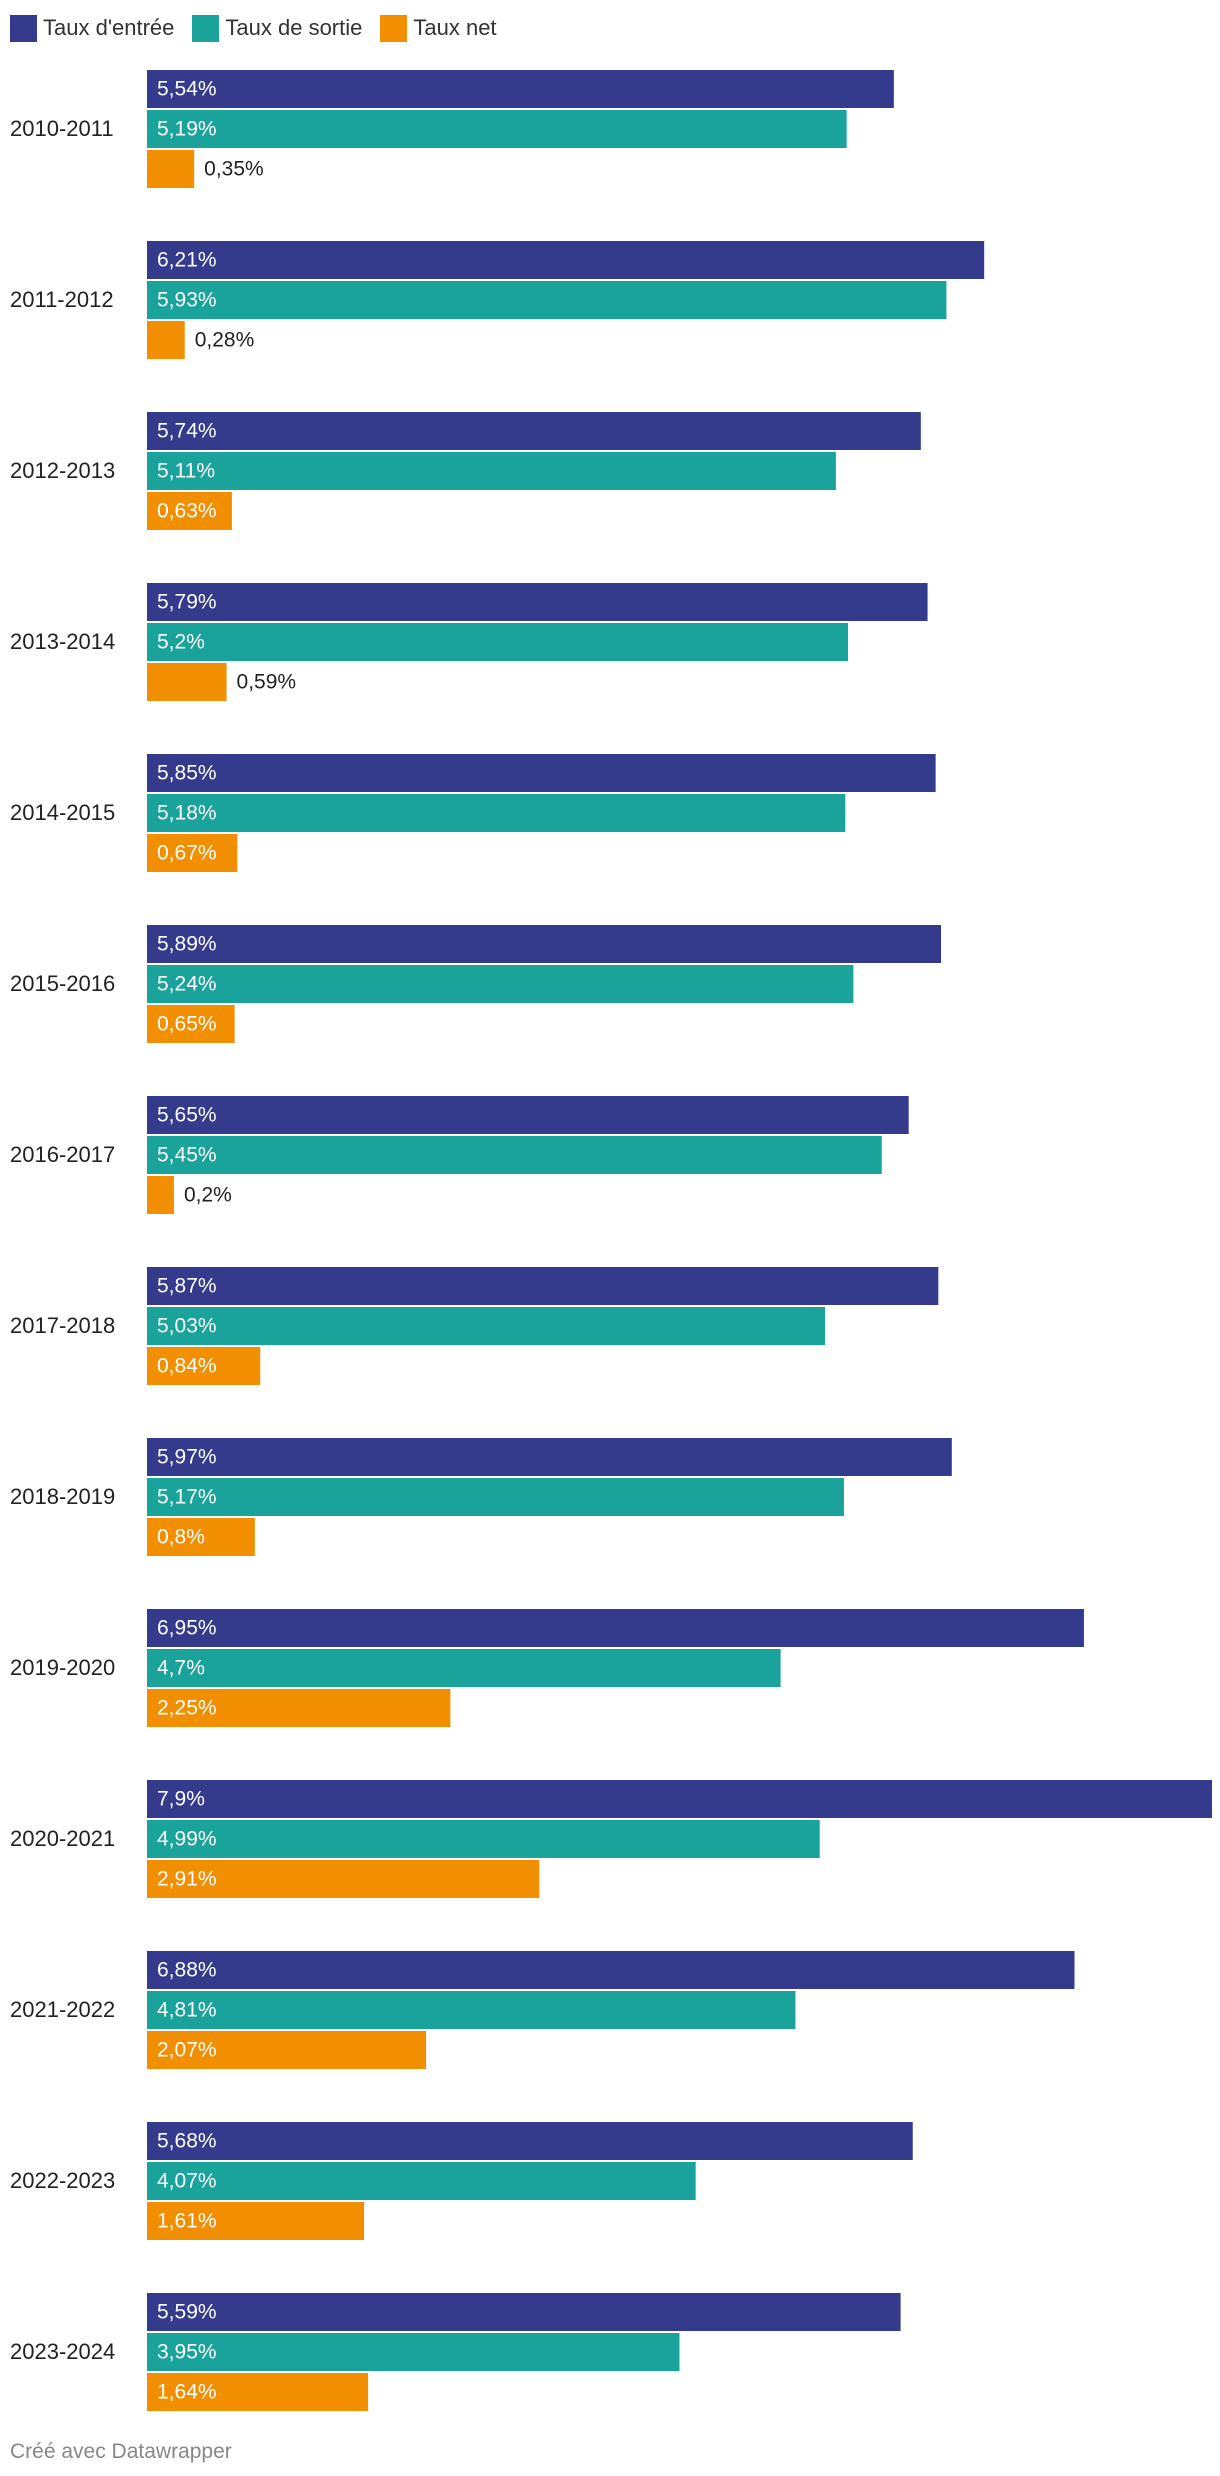 This screenshot has height=2476, width=1220. What do you see at coordinates (549, 1457) in the screenshot?
I see `bar-taux-d-entr-e-2018-2019` at bounding box center [549, 1457].